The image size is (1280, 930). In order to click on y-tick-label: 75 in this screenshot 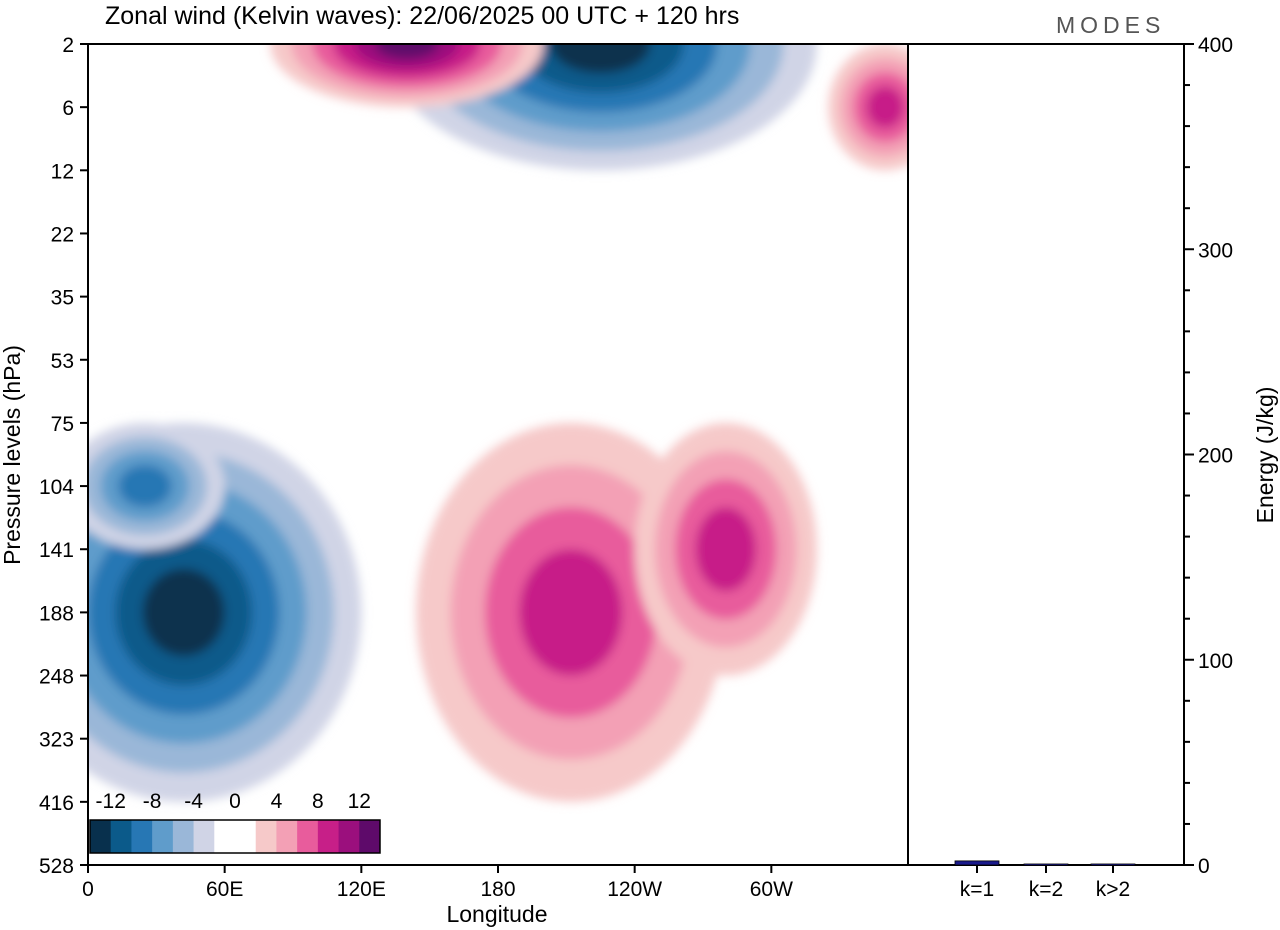, I will do `click(62, 424)`.